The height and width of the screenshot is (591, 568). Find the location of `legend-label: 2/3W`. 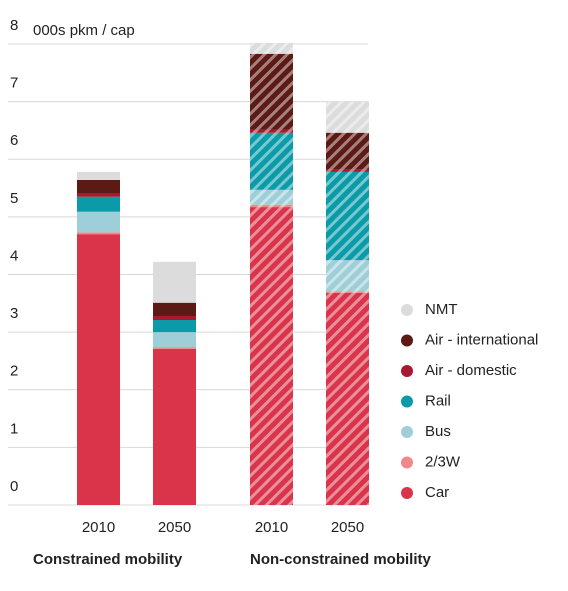

legend-label: 2/3W is located at coordinates (443, 461).